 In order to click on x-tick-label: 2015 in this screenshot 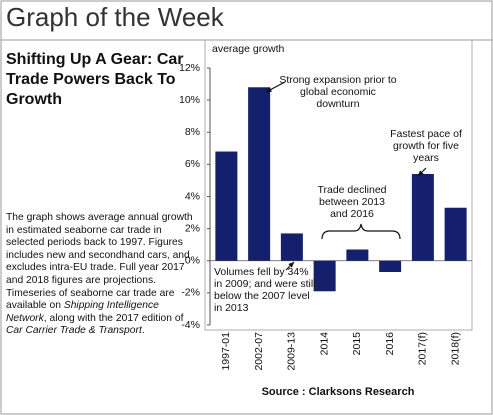, I will do `click(357, 344)`.